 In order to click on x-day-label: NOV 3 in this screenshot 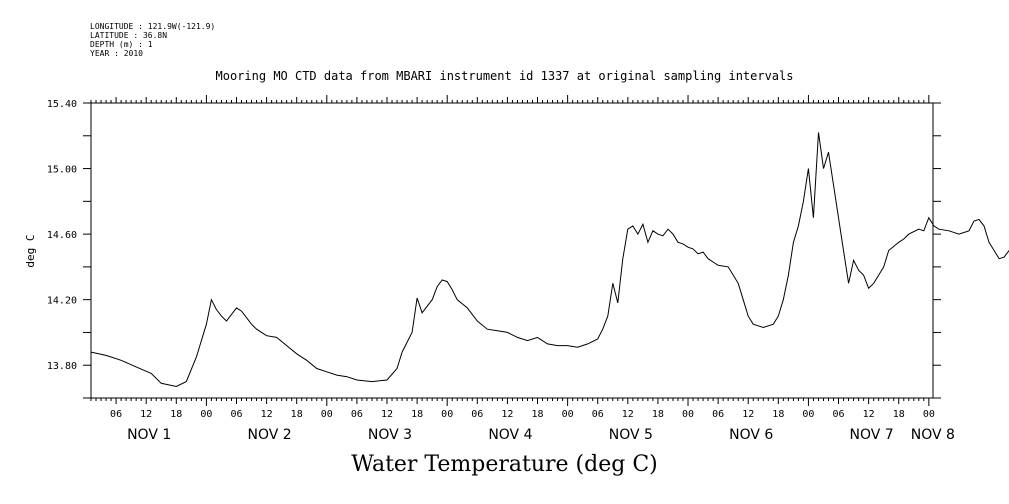, I will do `click(390, 435)`.